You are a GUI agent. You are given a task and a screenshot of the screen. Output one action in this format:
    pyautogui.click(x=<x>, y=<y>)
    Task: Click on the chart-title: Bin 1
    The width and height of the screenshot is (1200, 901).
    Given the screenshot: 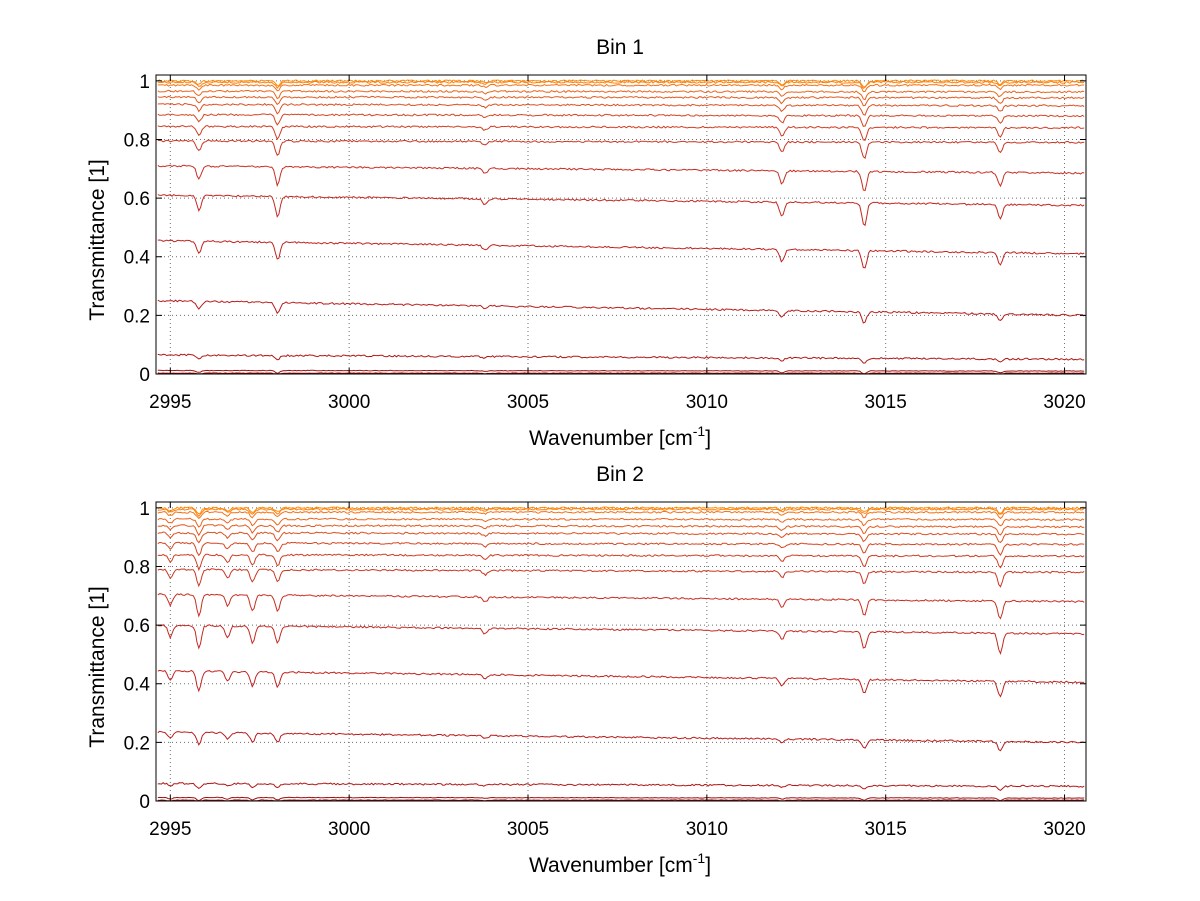 What is the action you would take?
    pyautogui.click(x=620, y=47)
    